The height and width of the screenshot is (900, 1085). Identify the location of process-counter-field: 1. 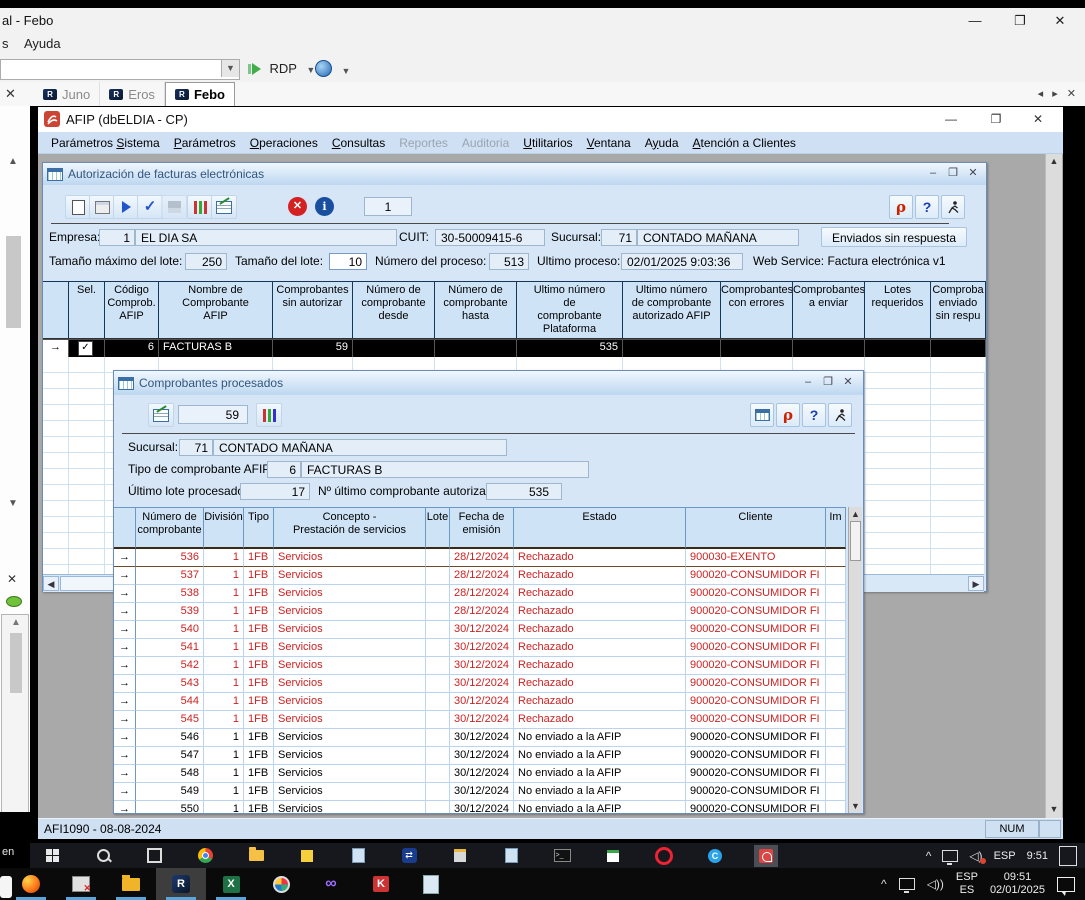
(388, 206).